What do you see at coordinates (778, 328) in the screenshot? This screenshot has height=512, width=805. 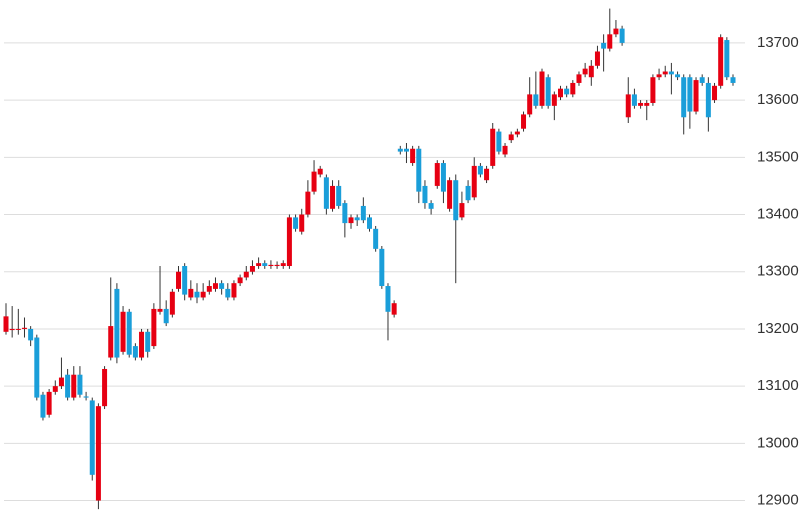 I see `y-tick-label: 13200` at bounding box center [778, 328].